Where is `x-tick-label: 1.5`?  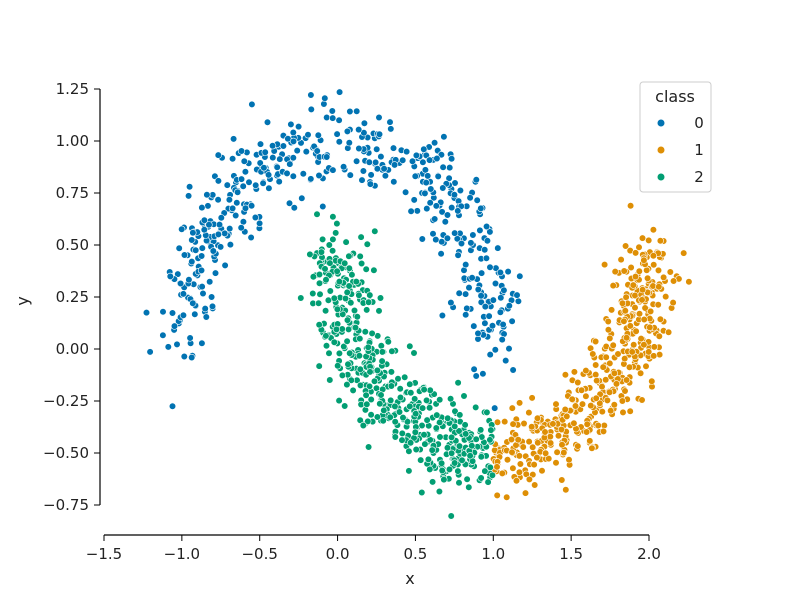
x-tick-label: 1.5 is located at coordinates (571, 554).